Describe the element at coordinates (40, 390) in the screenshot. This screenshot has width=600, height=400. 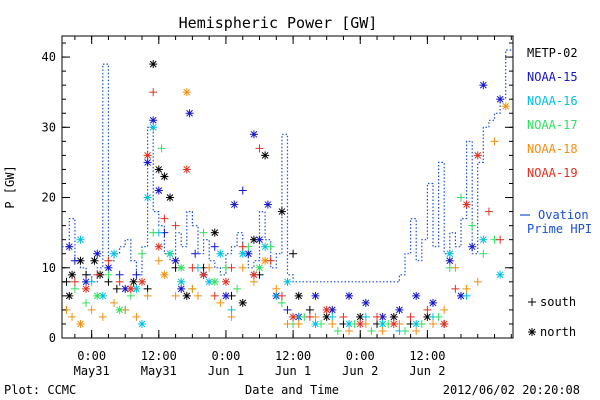
I see `footer-plot-credit: Plot: CCMC` at that location.